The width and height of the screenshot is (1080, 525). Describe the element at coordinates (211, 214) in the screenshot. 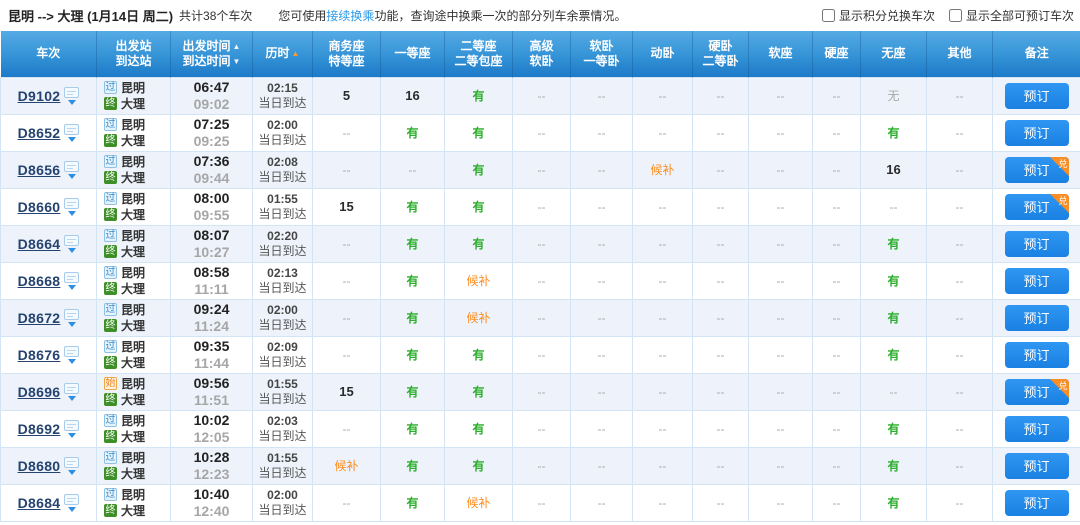

I see `arrival-time: 09:55` at that location.